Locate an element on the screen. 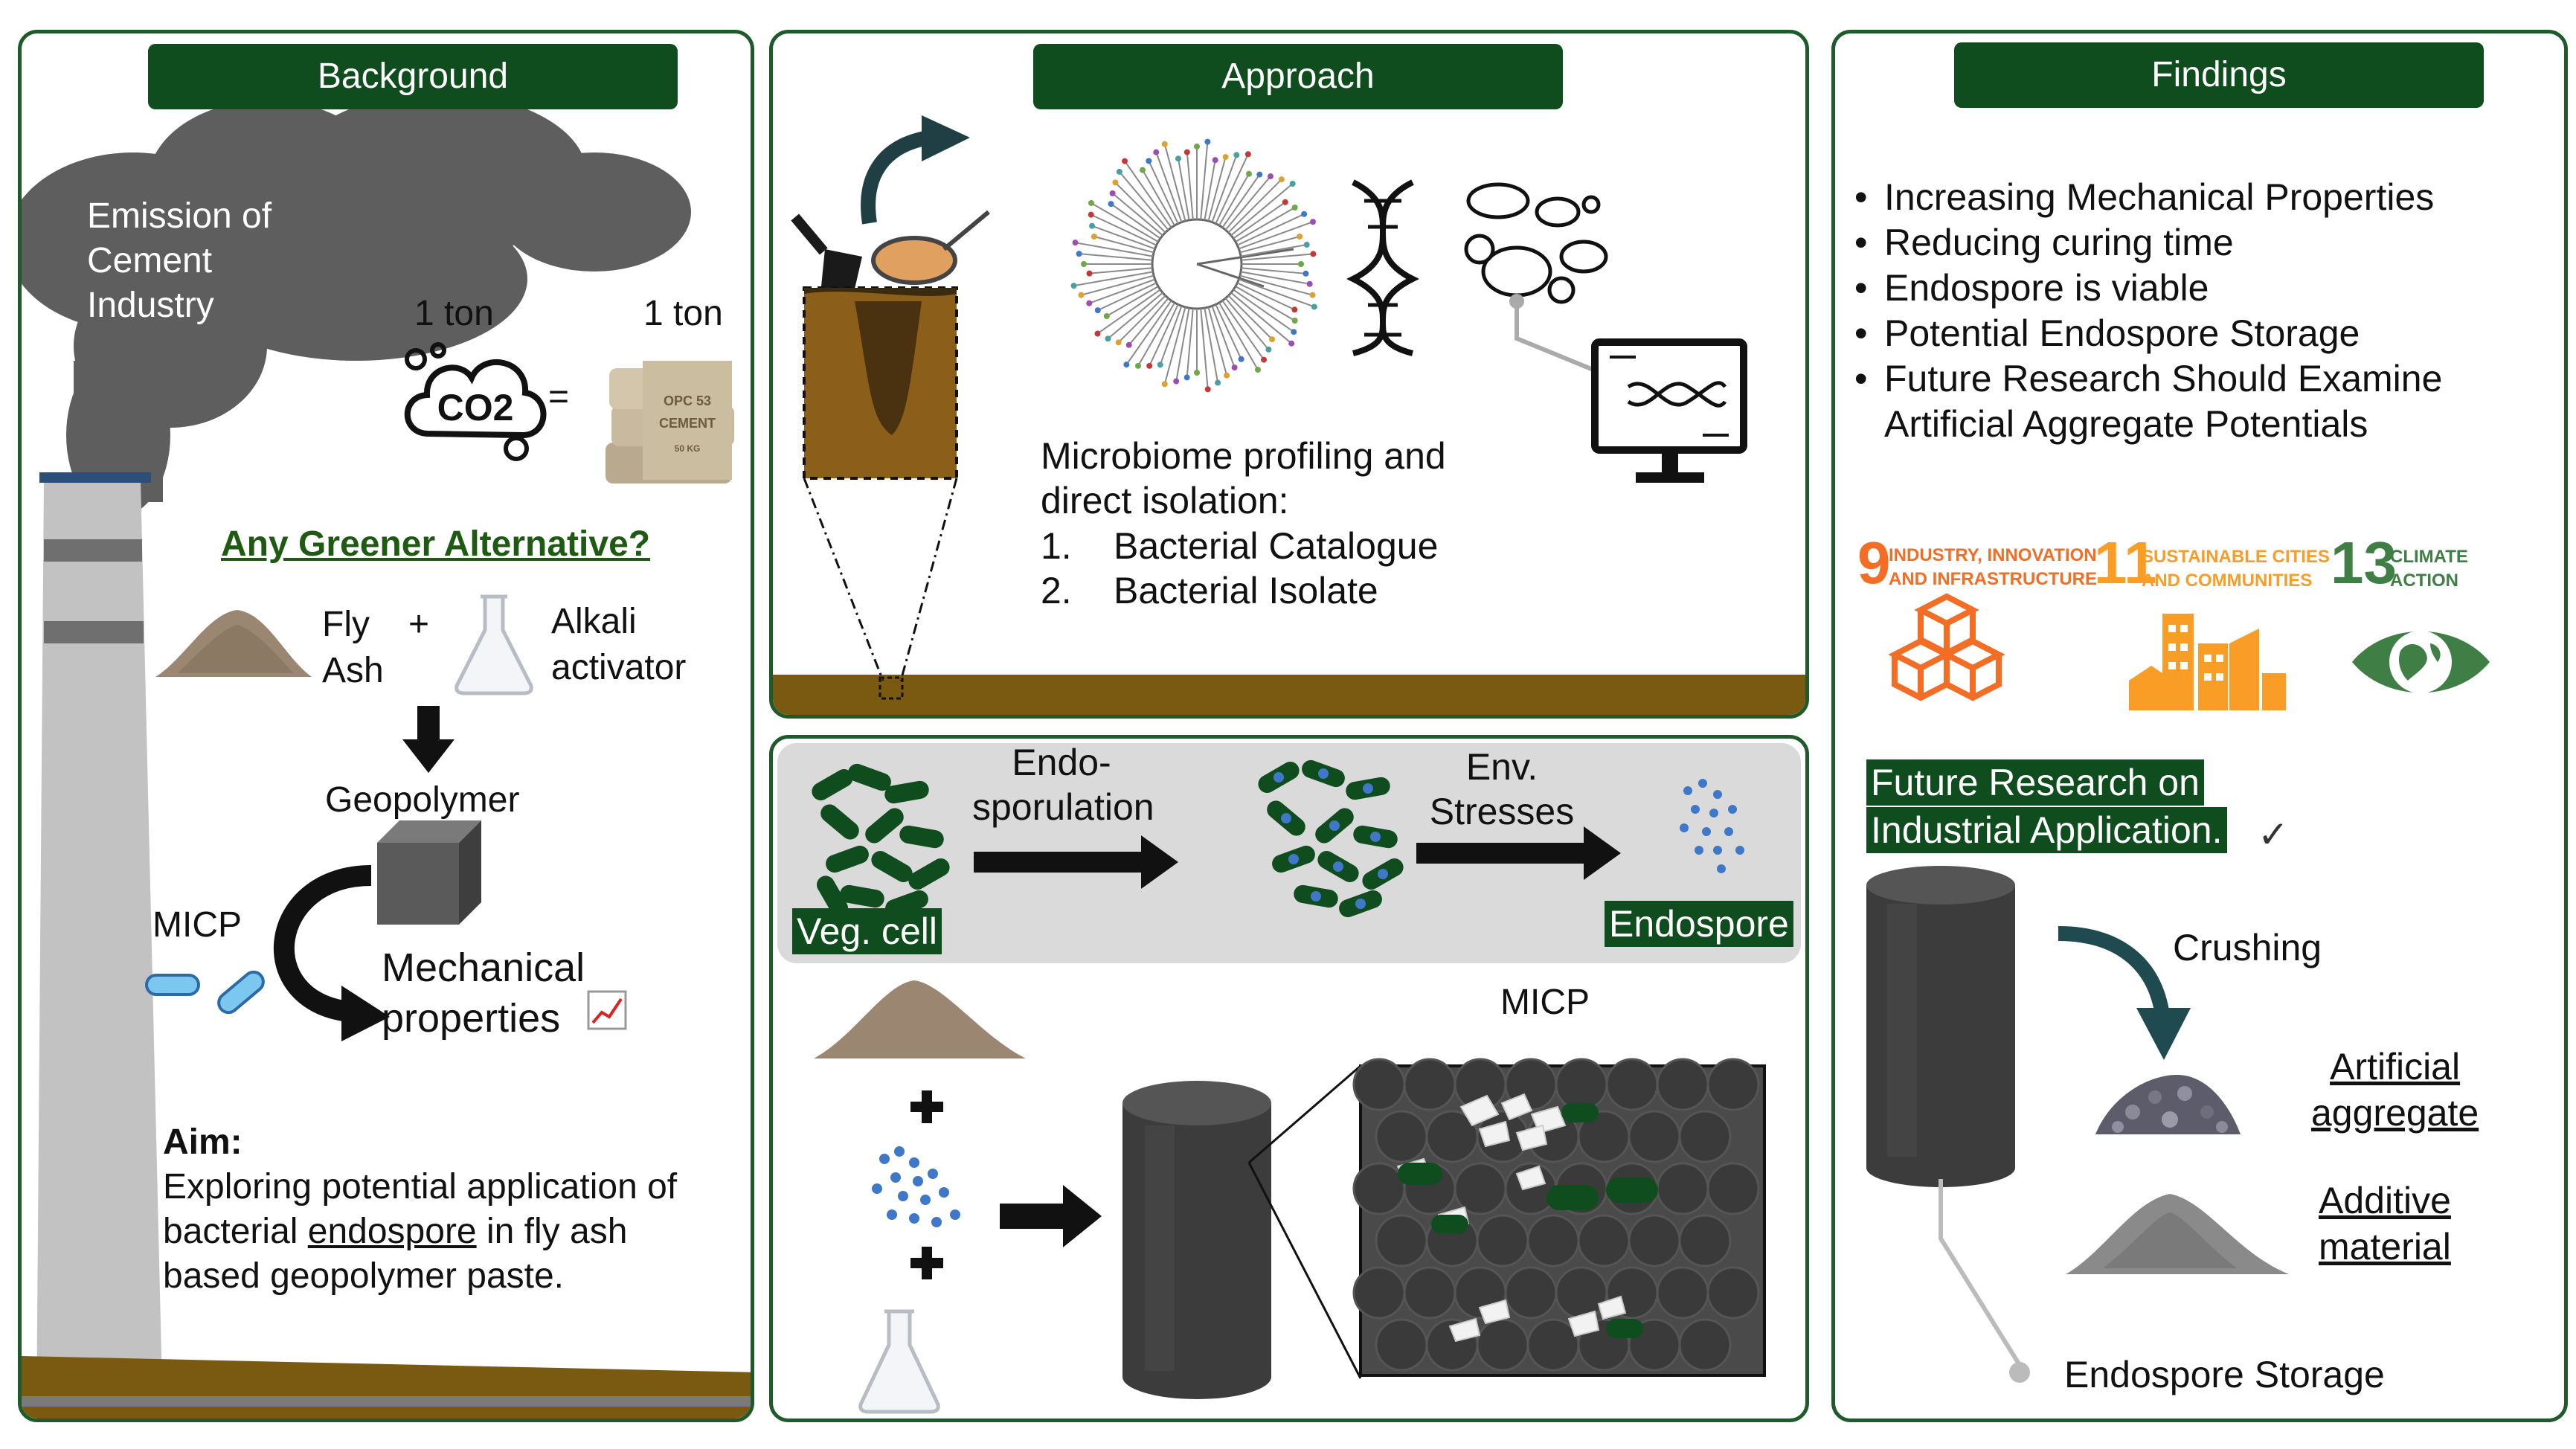 Image resolution: width=2576 pixels, height=1449 pixels. sdg-13-number: 13 is located at coordinates (2364, 563).